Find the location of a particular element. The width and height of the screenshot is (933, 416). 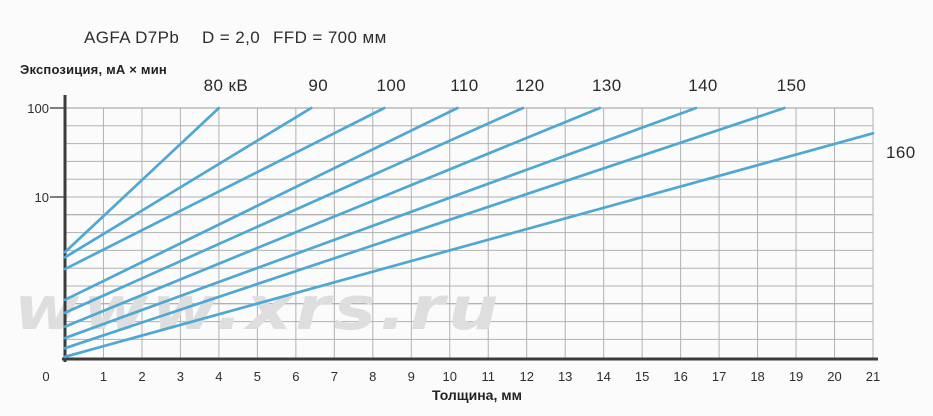

ffd-label: FFD = 700 мм is located at coordinates (330, 37).